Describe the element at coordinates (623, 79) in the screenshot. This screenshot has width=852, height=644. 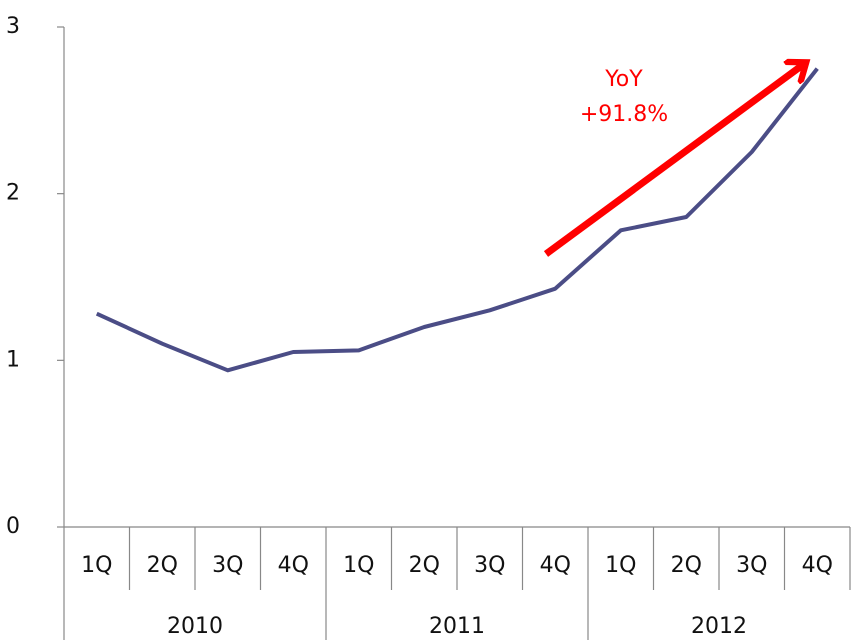
I see `annotation: YoY` at that location.